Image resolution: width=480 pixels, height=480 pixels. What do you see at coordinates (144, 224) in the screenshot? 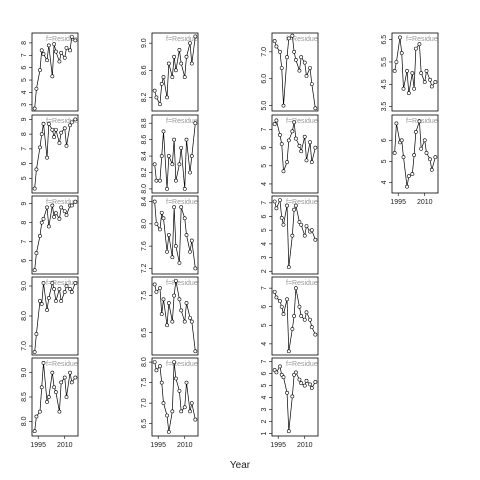
I see `y-tick-label: 8.0` at bounding box center [144, 224].